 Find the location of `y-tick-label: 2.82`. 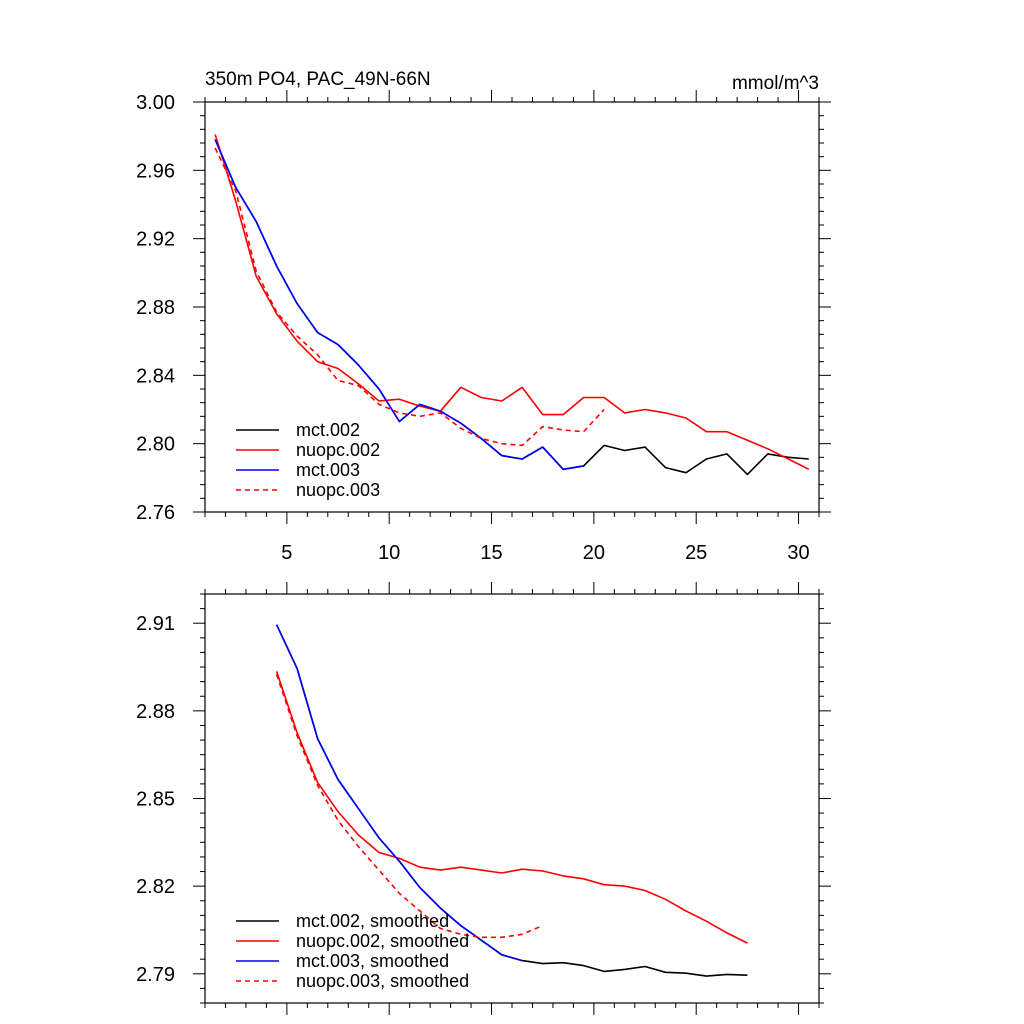

y-tick-label: 2.82 is located at coordinates (155, 887).